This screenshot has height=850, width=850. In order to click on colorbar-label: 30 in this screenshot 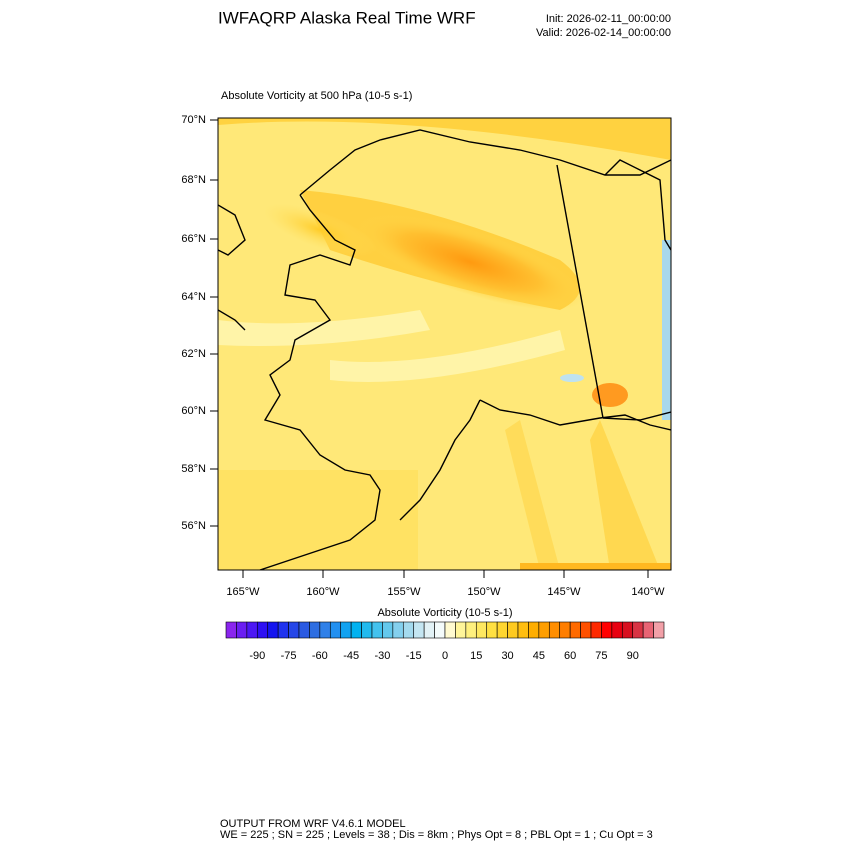, I will do `click(507, 656)`.